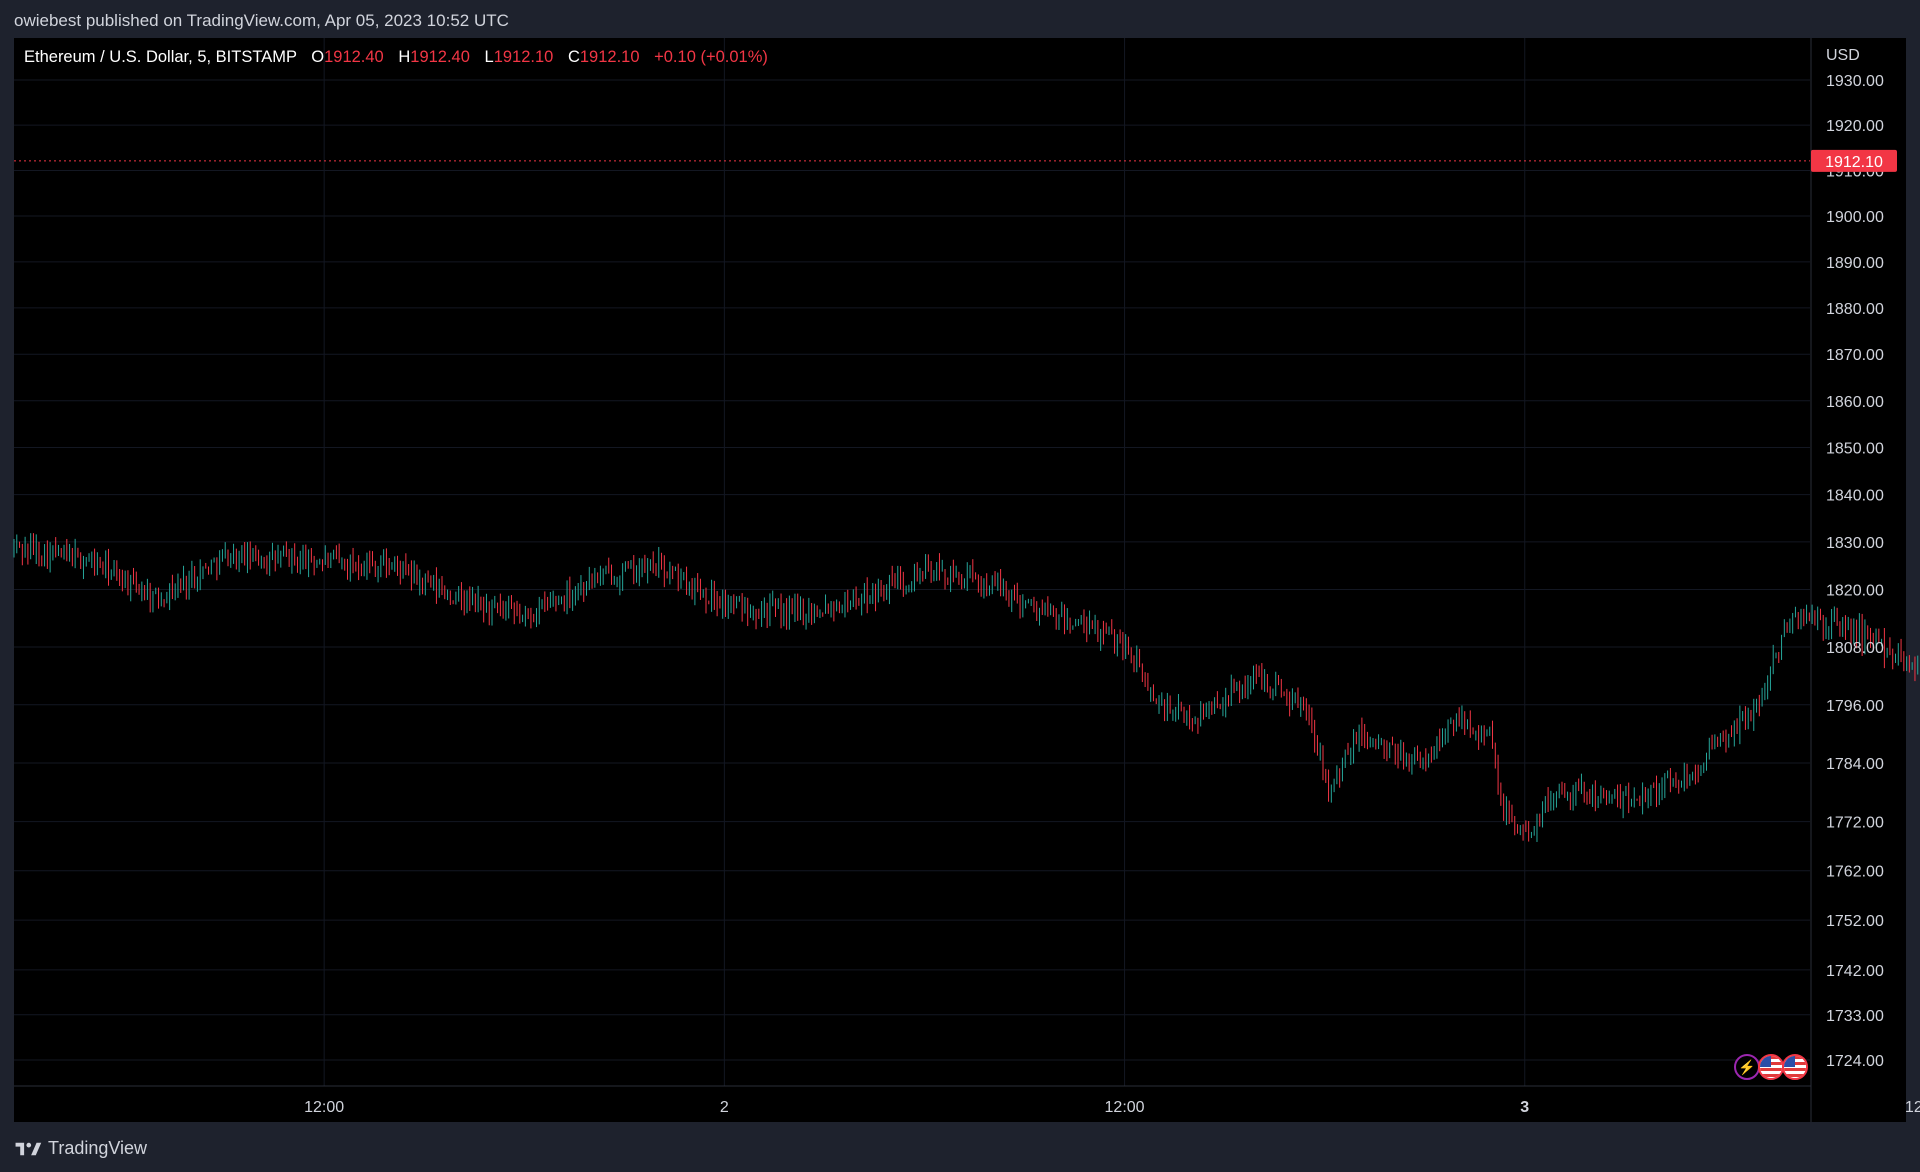  Describe the element at coordinates (1855, 971) in the screenshot. I see `price-tick-label: 1742.00` at that location.